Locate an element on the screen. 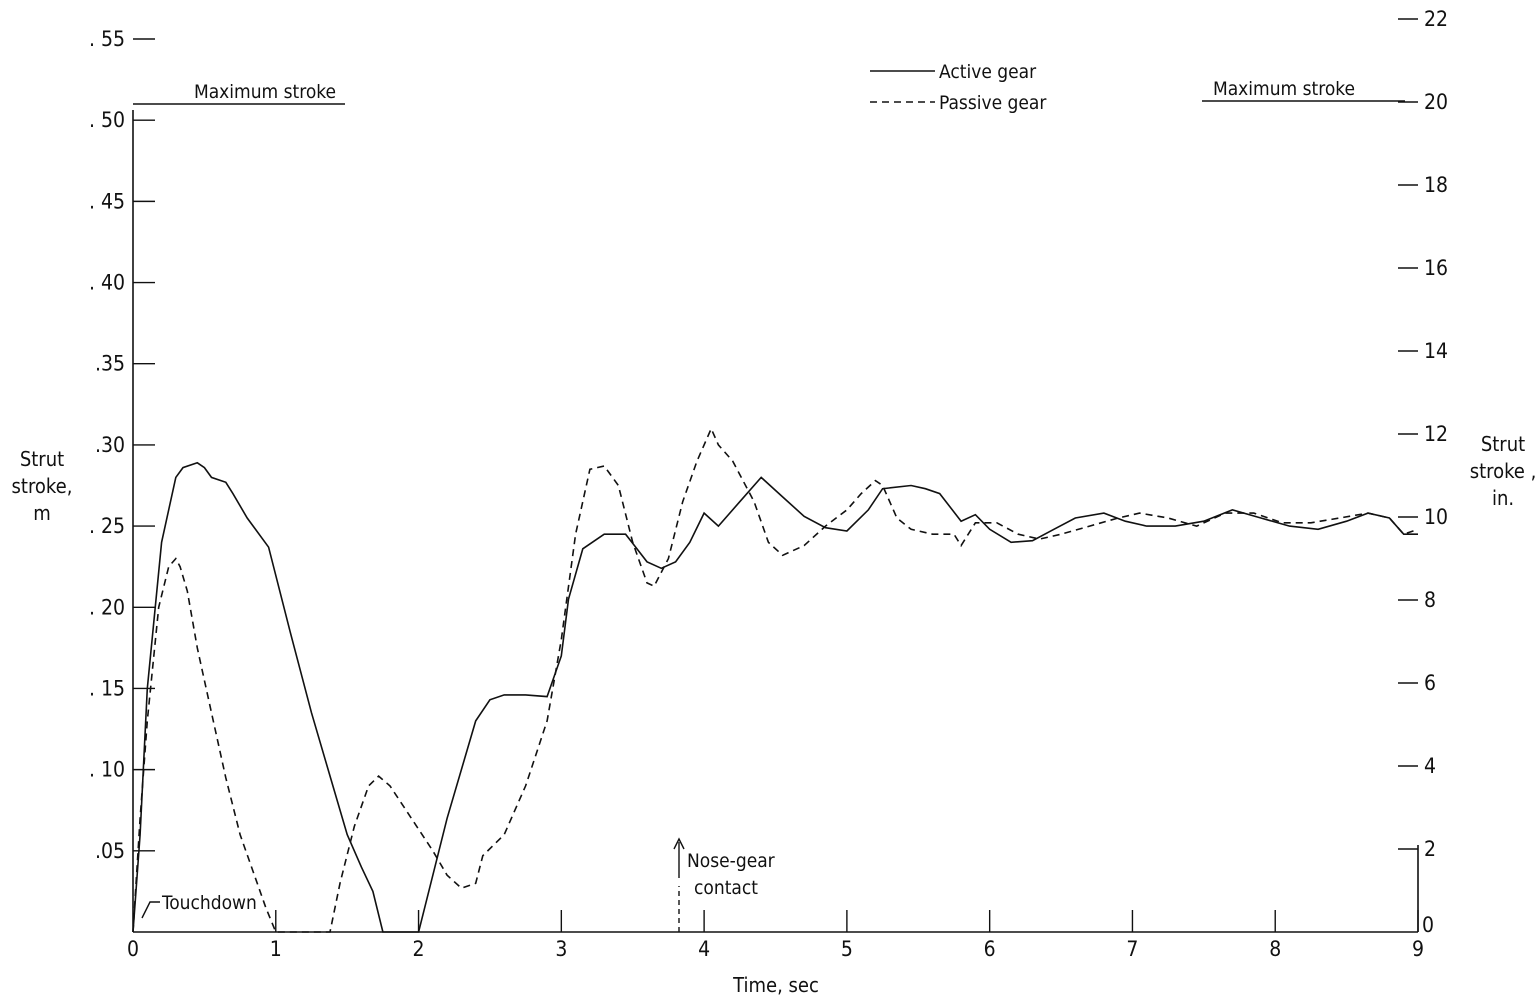  right-y-tick-label: 10 is located at coordinates (1436, 517).